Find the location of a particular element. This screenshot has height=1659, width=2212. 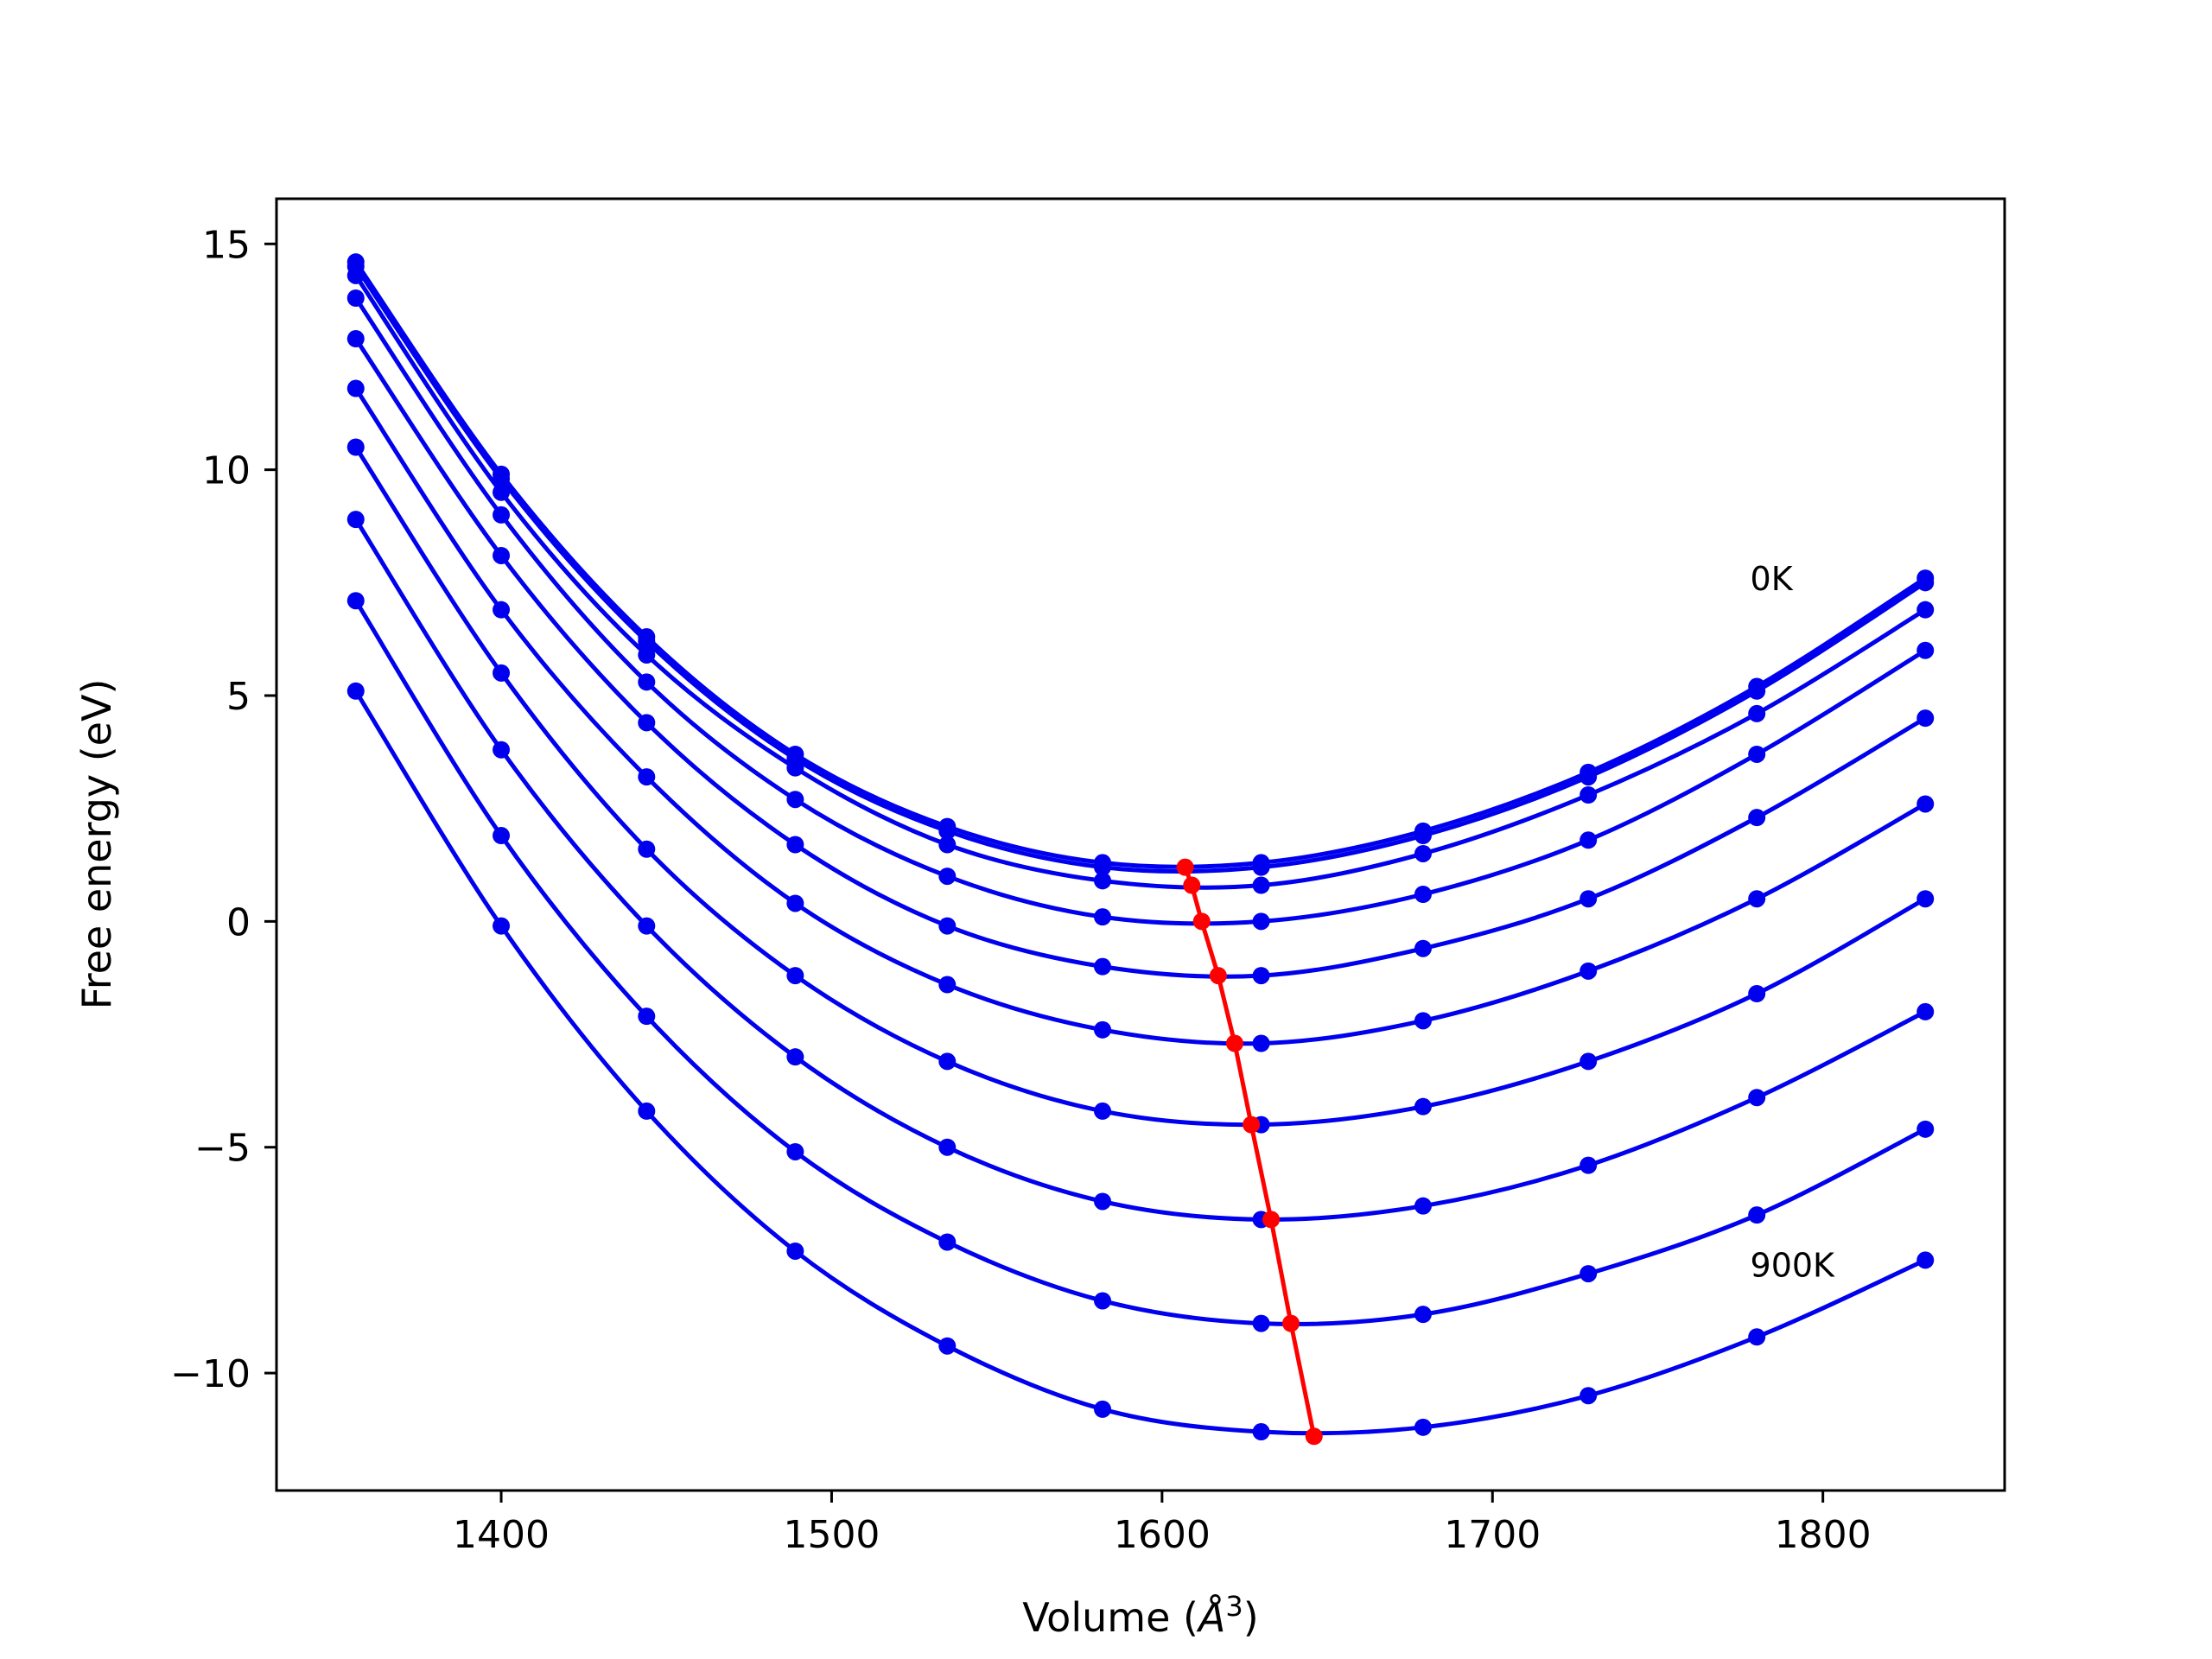

annotation-0k: 0K is located at coordinates (1773, 579).